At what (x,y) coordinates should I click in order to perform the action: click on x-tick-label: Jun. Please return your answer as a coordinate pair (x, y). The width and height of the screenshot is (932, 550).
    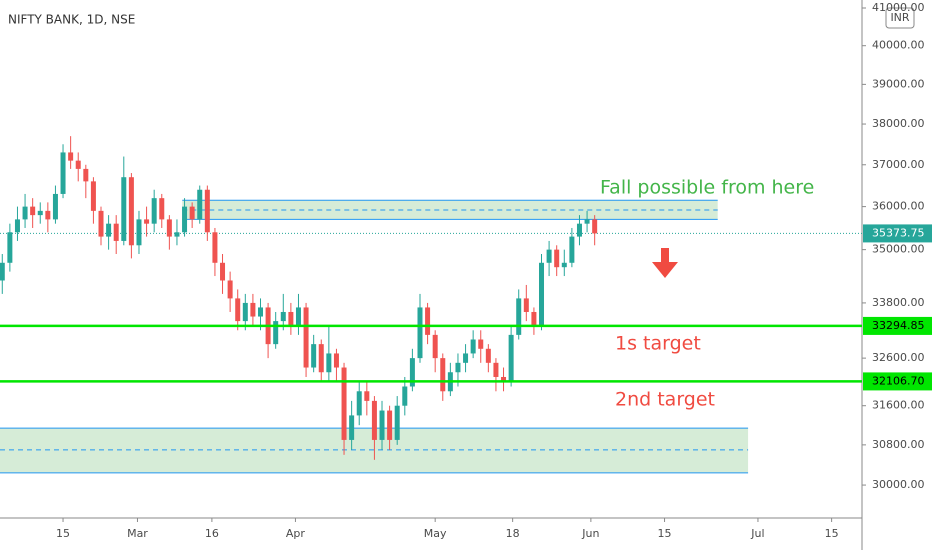
    Looking at the image, I should click on (590, 533).